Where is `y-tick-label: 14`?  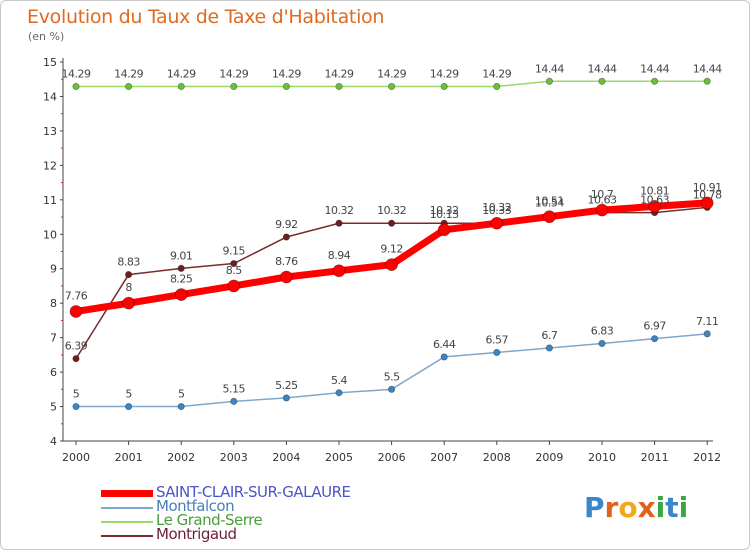 y-tick-label: 14 is located at coordinates (50, 96).